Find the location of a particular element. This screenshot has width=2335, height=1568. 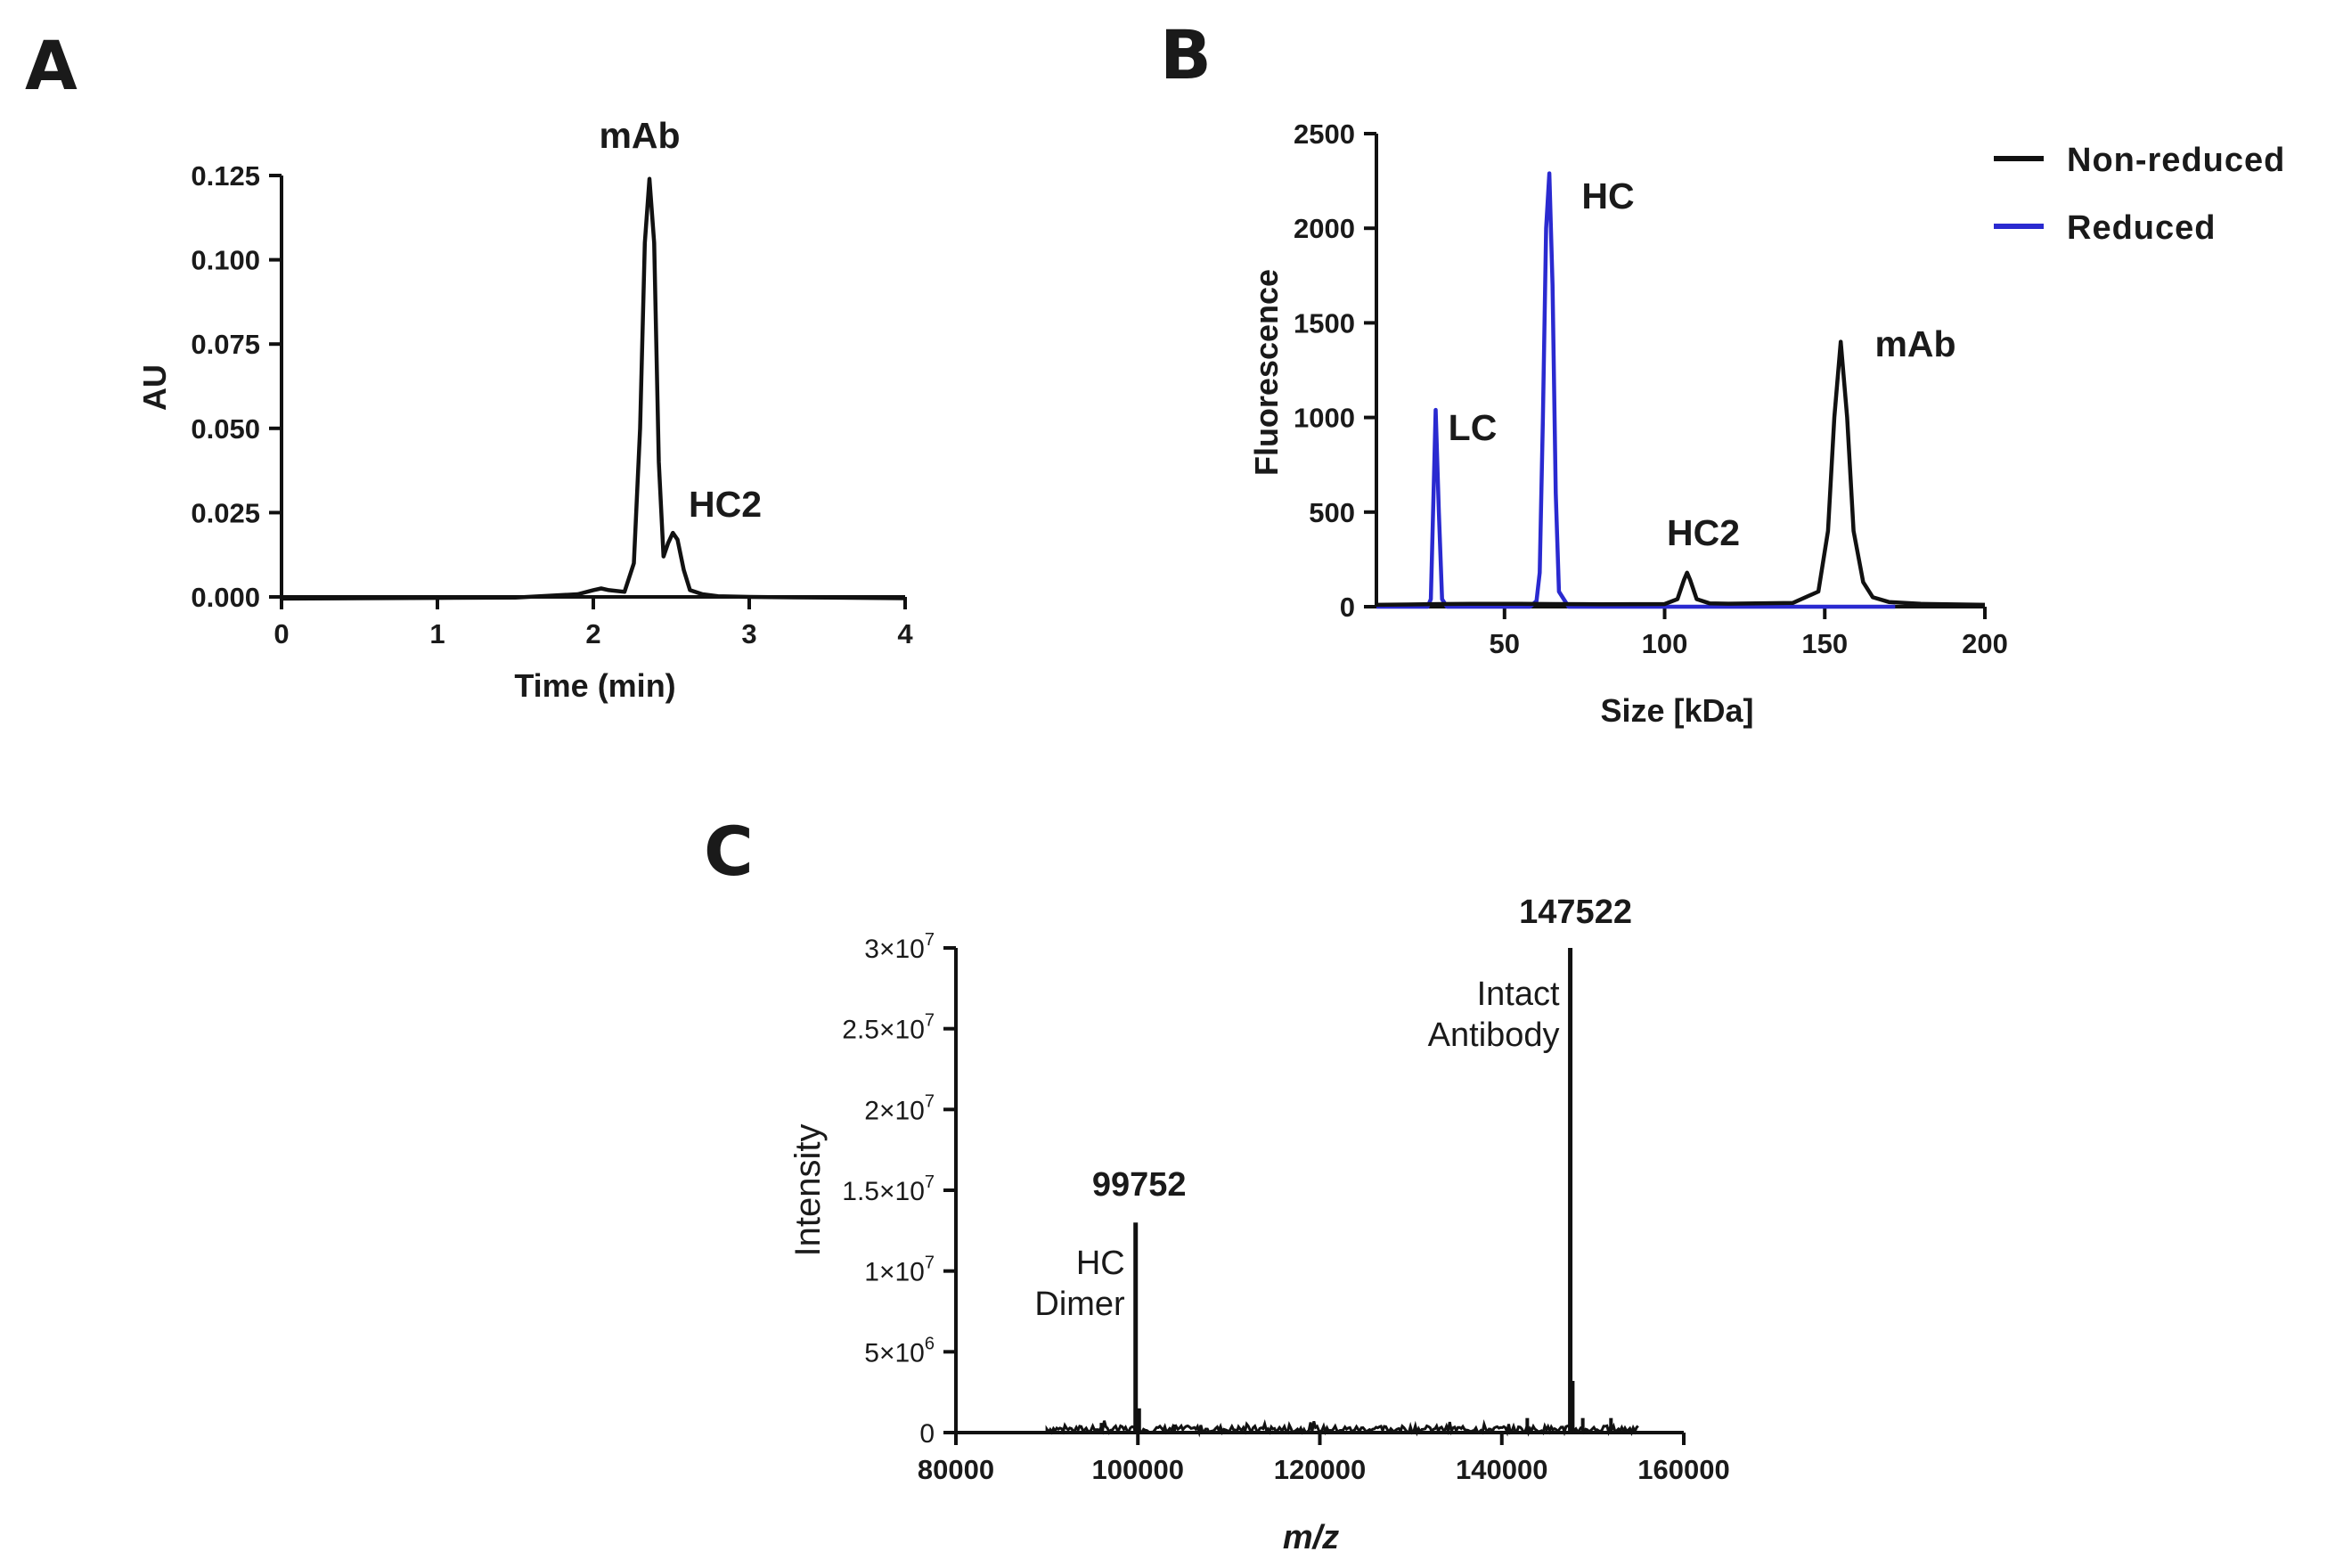

series-line-nonreduced is located at coordinates (1681, 473).